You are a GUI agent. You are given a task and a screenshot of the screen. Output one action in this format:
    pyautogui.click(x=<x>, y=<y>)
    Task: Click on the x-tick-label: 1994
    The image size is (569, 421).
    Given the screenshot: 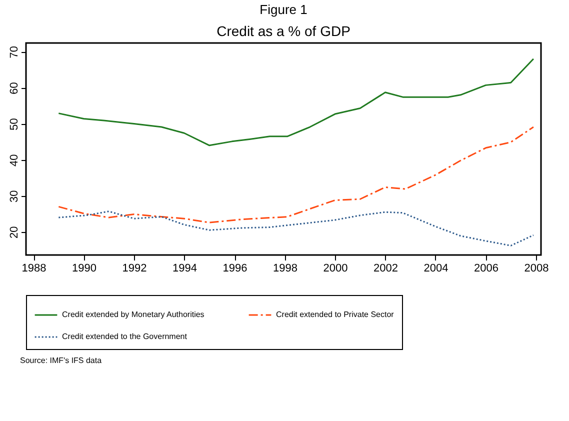 What is the action you would take?
    pyautogui.click(x=185, y=268)
    